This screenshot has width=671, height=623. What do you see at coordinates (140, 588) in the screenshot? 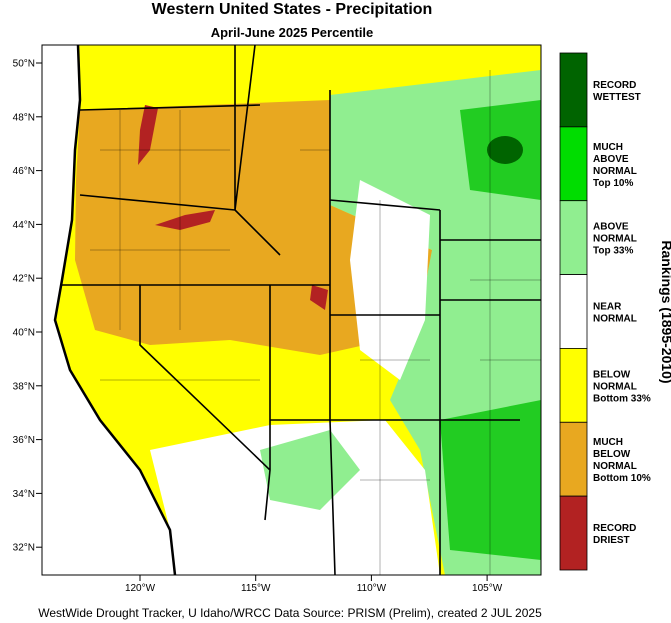
I see `lon-label: 120°W` at bounding box center [140, 588].